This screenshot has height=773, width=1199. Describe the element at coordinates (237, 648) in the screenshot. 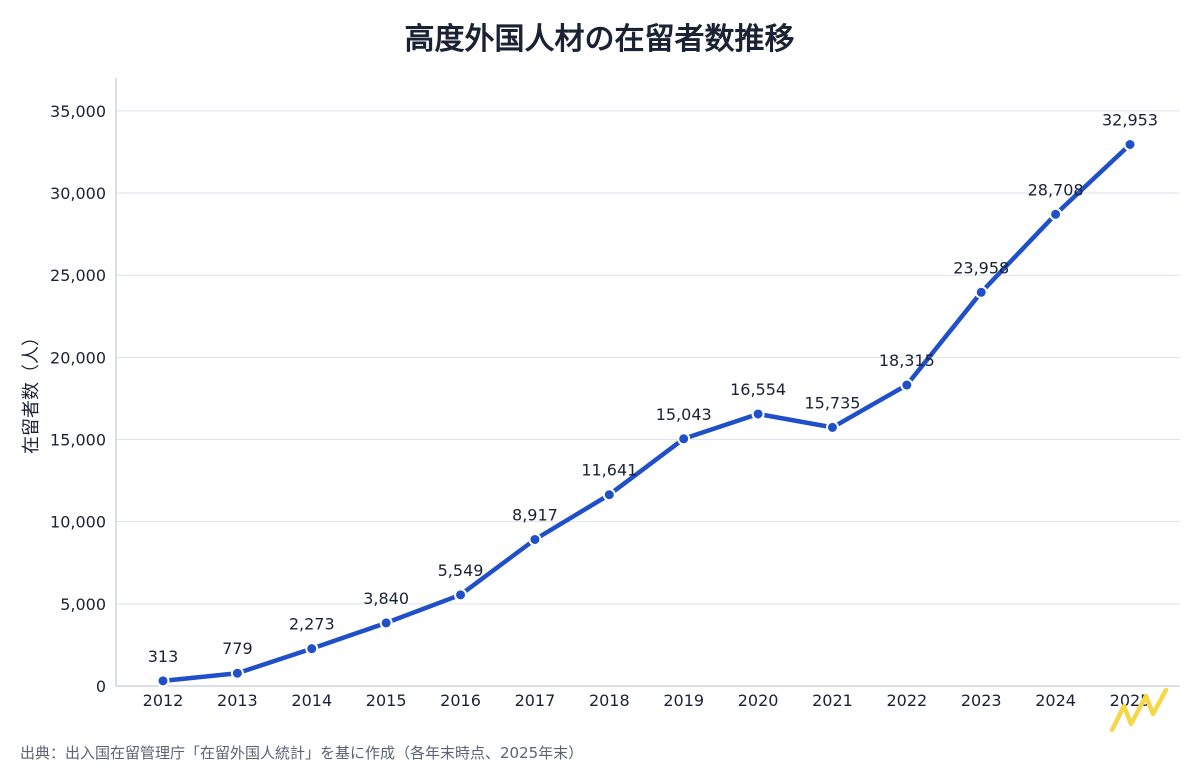

I see `data-label: 779` at that location.